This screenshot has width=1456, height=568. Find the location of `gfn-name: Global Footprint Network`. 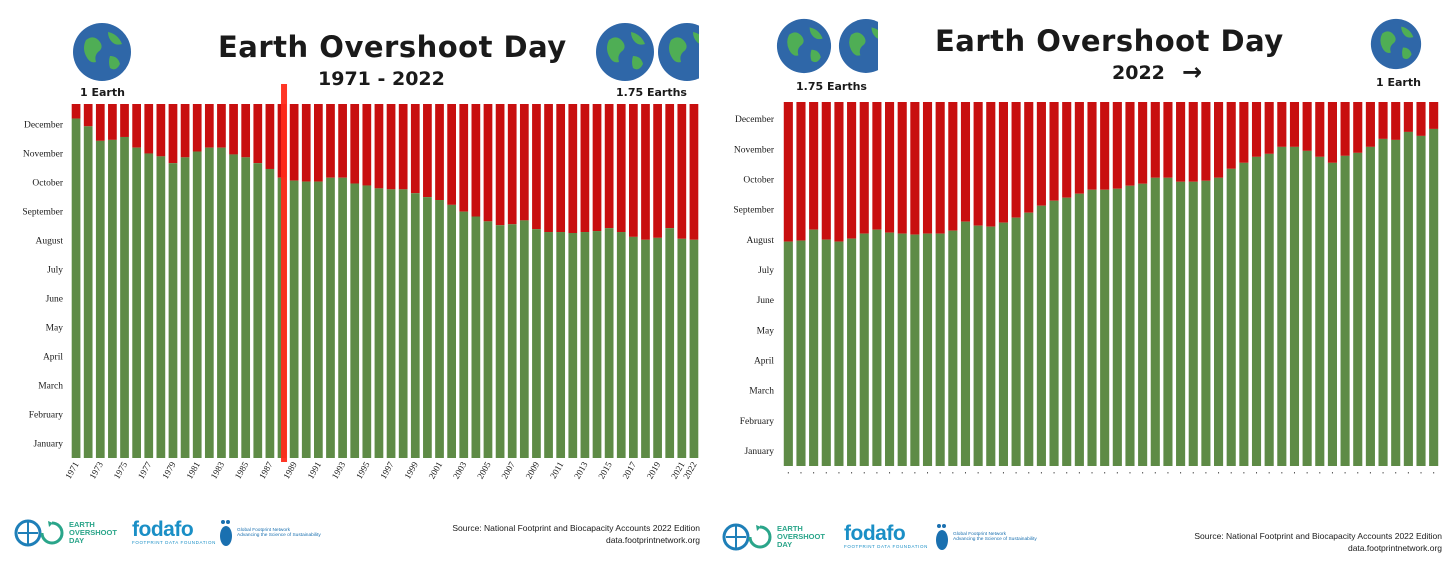

gfn-name: Global Footprint Network is located at coordinates (264, 530).